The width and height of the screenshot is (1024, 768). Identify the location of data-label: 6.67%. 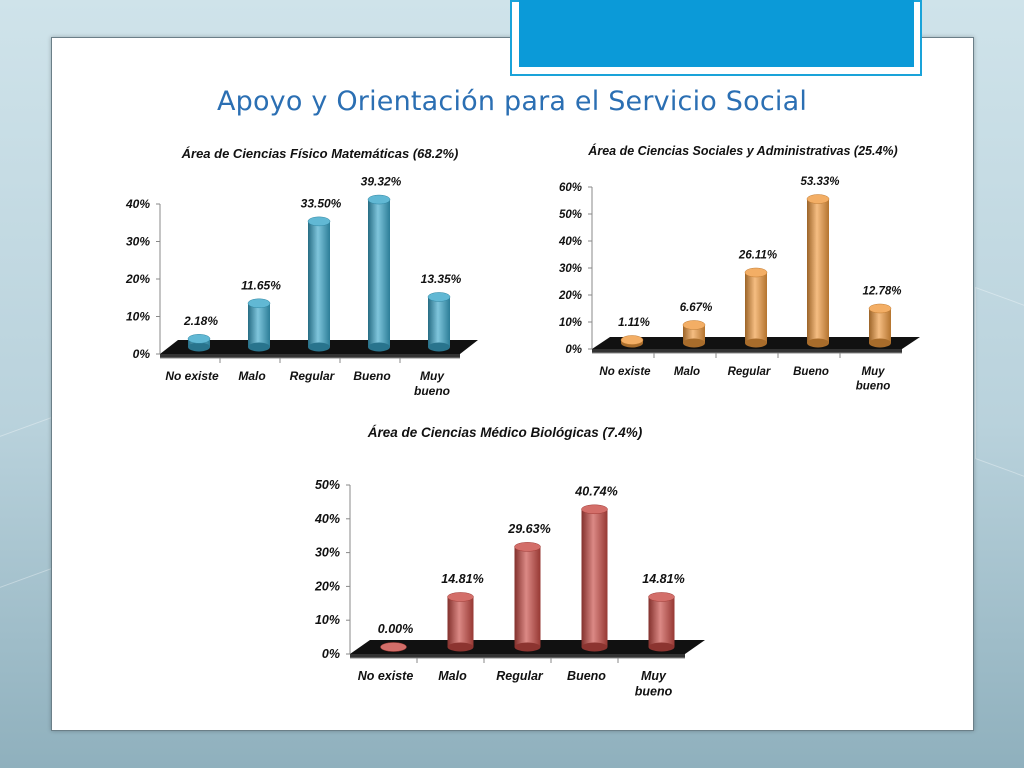
(696, 308).